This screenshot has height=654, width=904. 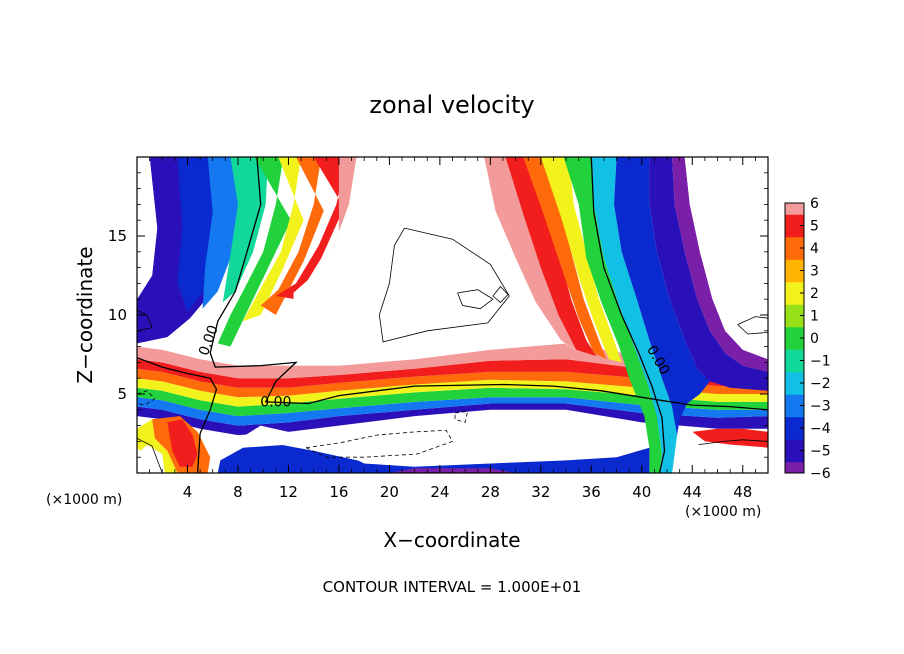 What do you see at coordinates (820, 407) in the screenshot?
I see `colorbar-label: −3` at bounding box center [820, 407].